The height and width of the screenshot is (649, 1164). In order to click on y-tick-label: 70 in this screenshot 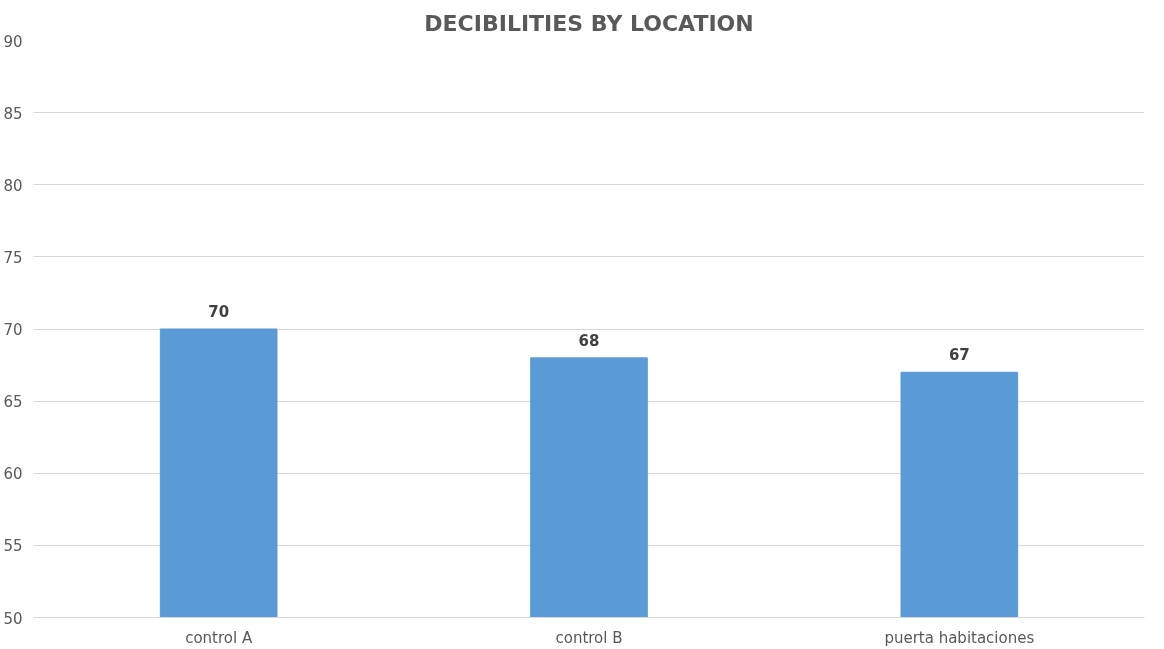, I will do `click(13, 330)`.